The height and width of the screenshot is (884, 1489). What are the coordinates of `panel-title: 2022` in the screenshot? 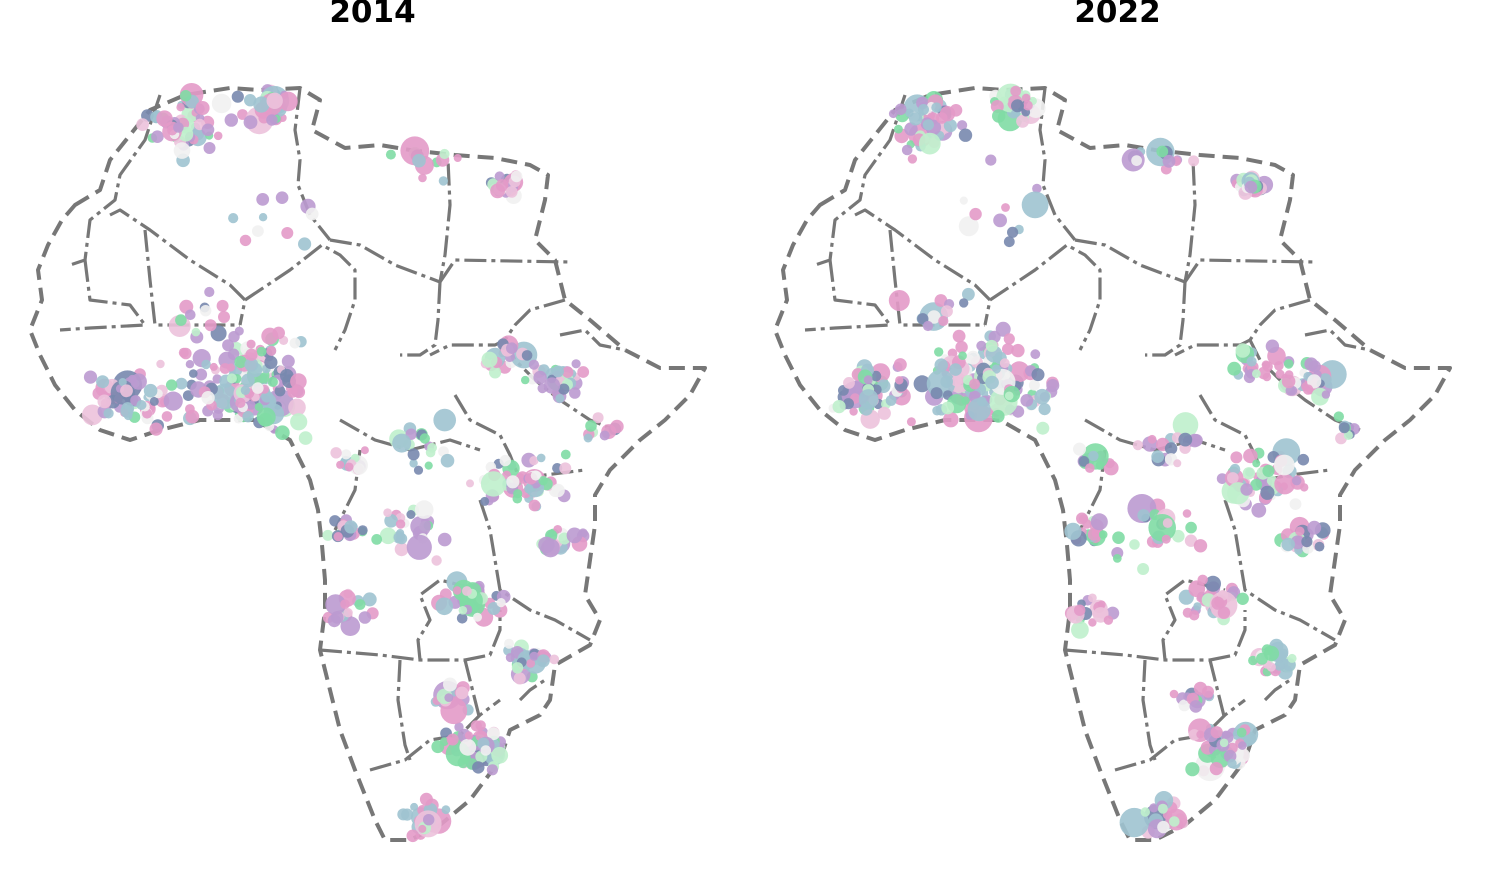 It's located at (1117, 15).